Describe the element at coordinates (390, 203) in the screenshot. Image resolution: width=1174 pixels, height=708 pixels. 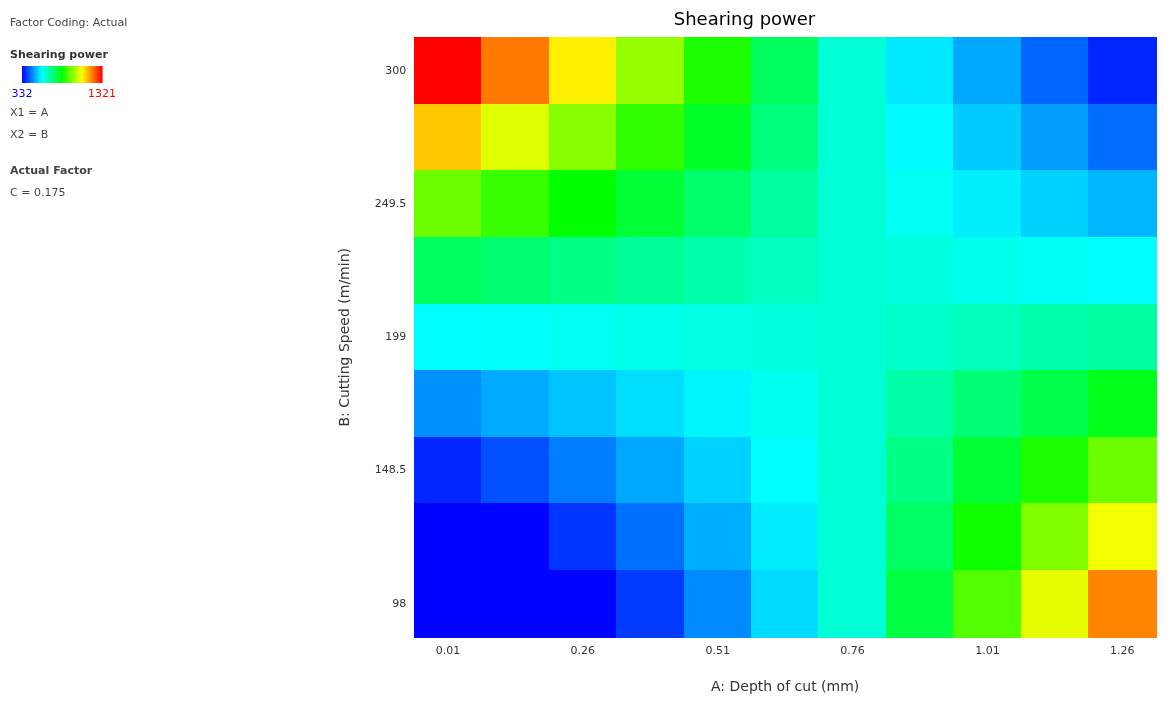
I see `y-tick-label: 249.5` at that location.